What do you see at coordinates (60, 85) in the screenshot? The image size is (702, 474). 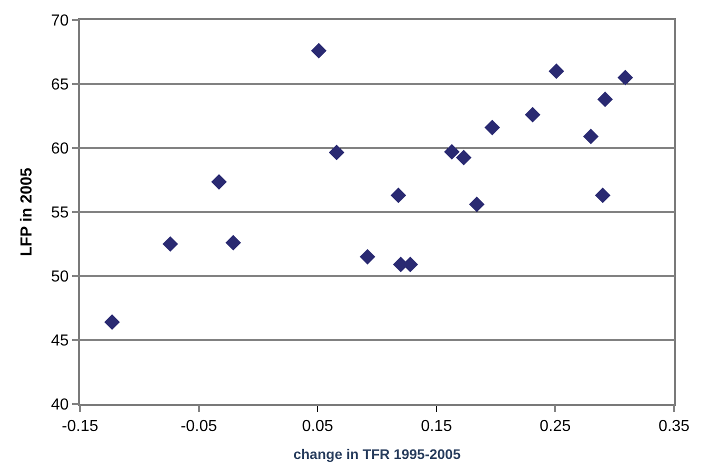 I see `y-tick-label: 65` at bounding box center [60, 85].